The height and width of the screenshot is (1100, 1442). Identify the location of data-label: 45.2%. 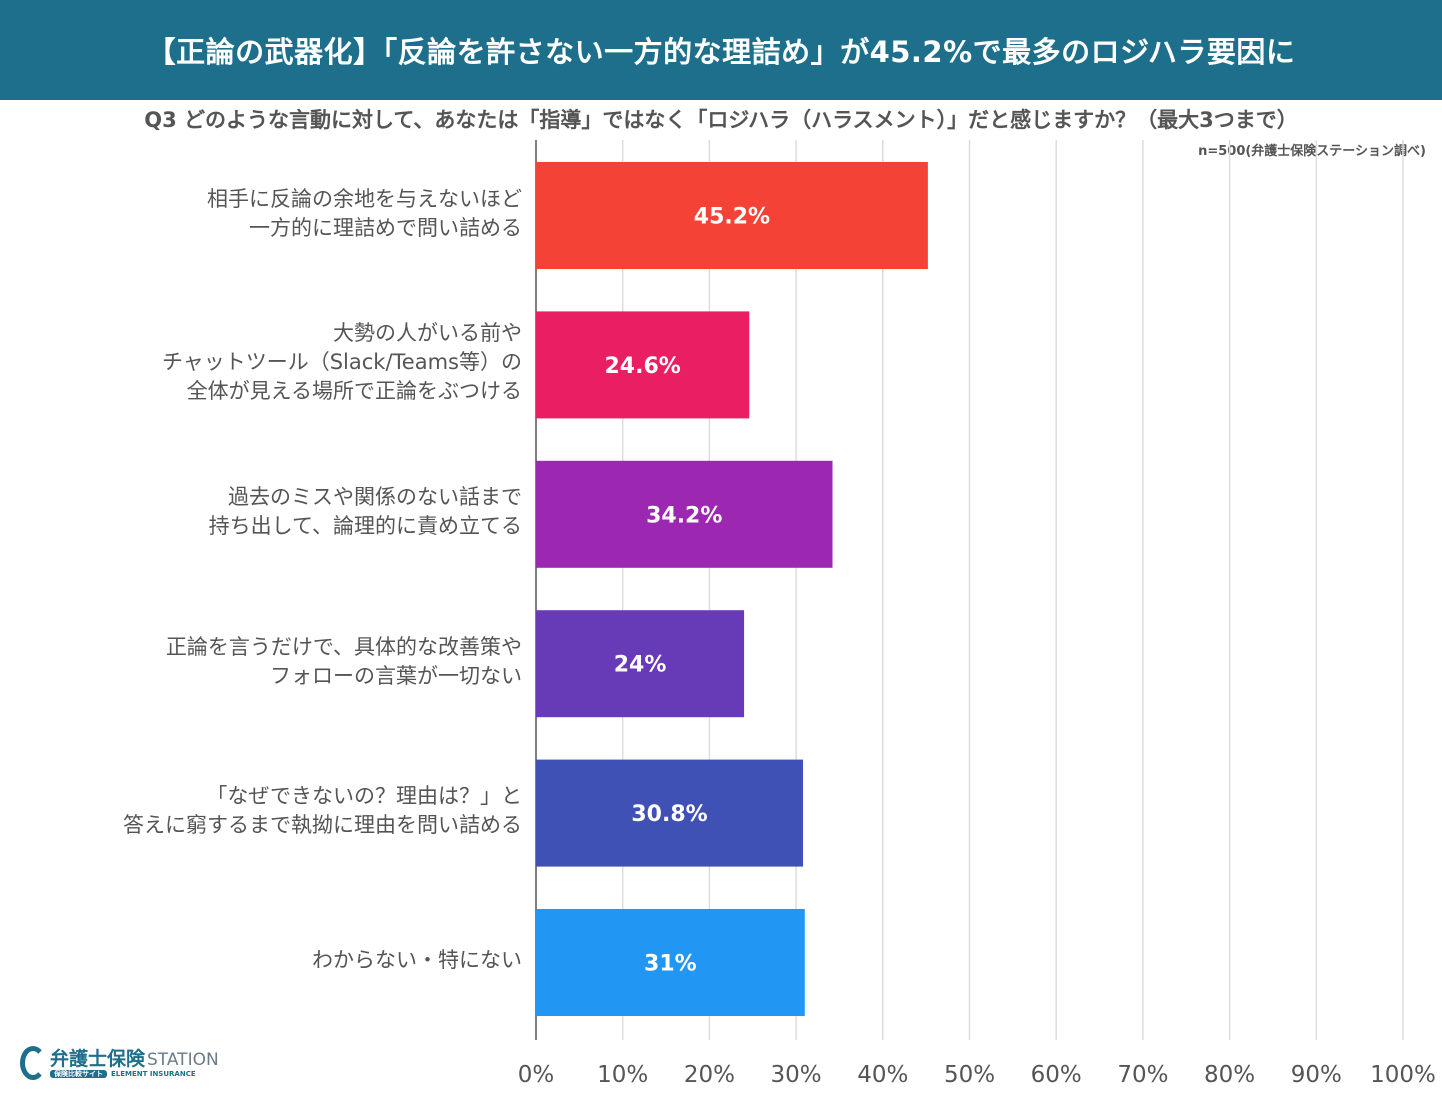
(732, 217).